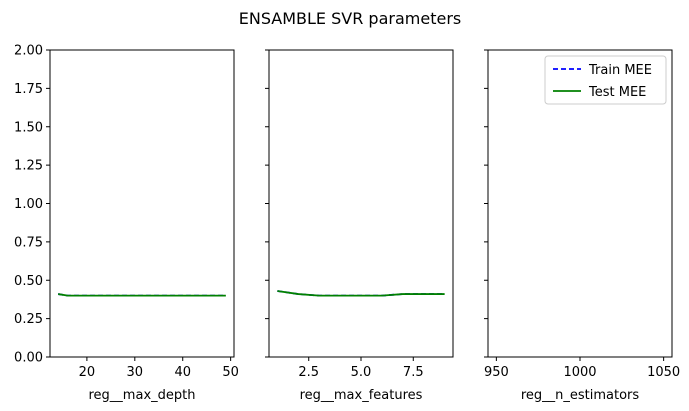 Image resolution: width=689 pixels, height=411 pixels. I want to click on y-tick-label: 0.50, so click(28, 281).